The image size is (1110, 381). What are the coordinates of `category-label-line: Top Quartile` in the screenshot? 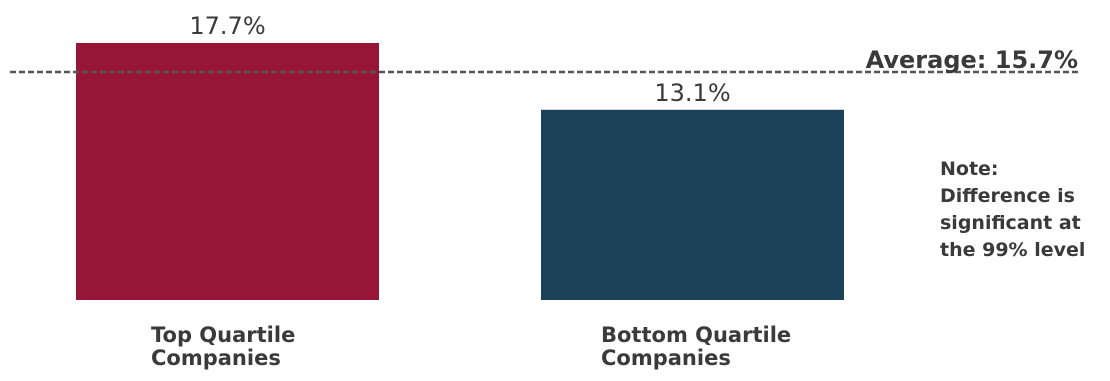 It's located at (223, 335).